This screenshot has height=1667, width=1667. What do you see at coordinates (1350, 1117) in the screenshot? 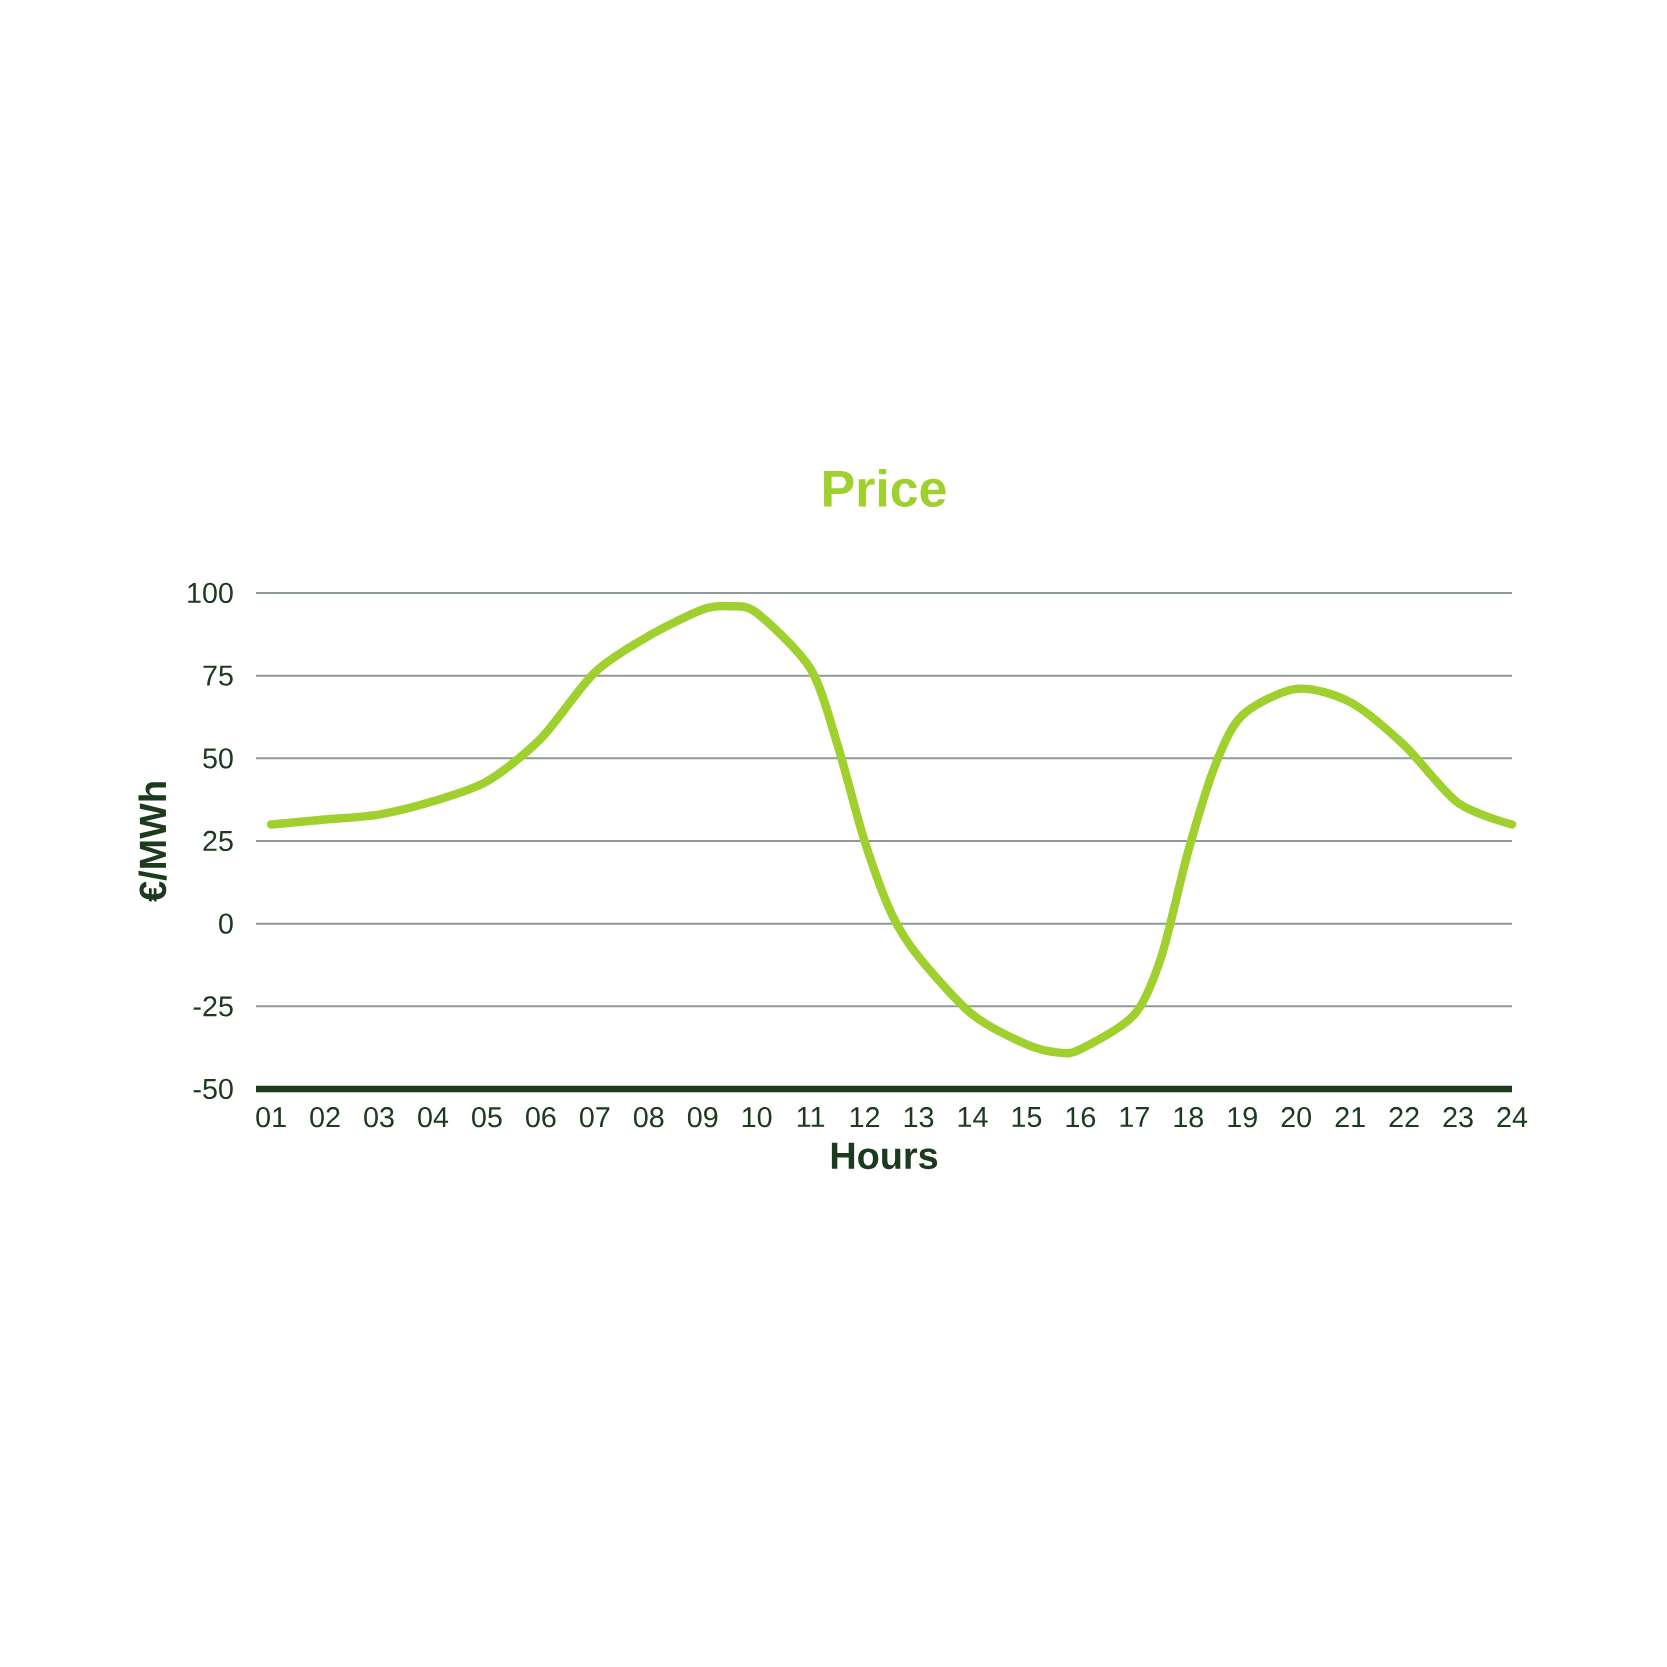
I see `x-tick-label: 21` at bounding box center [1350, 1117].